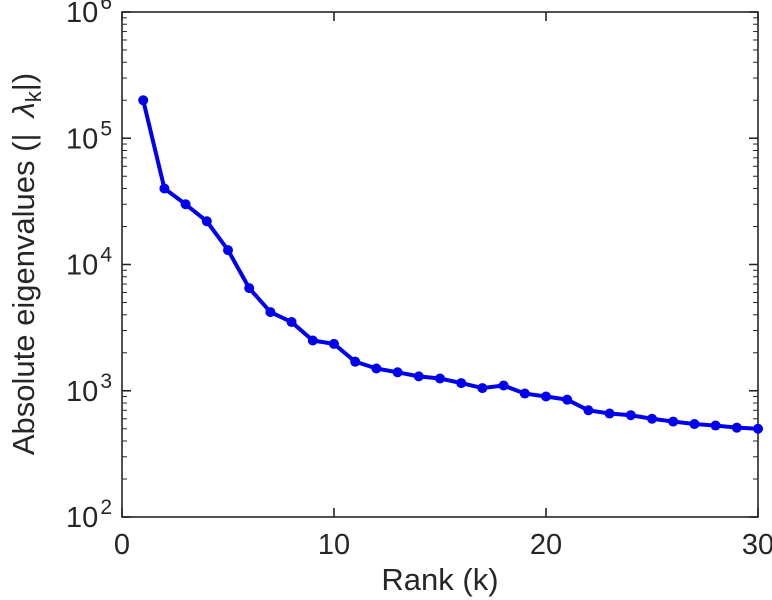 The width and height of the screenshot is (772, 600). Describe the element at coordinates (89, 14) in the screenshot. I see `y-tick-label: 106` at that location.